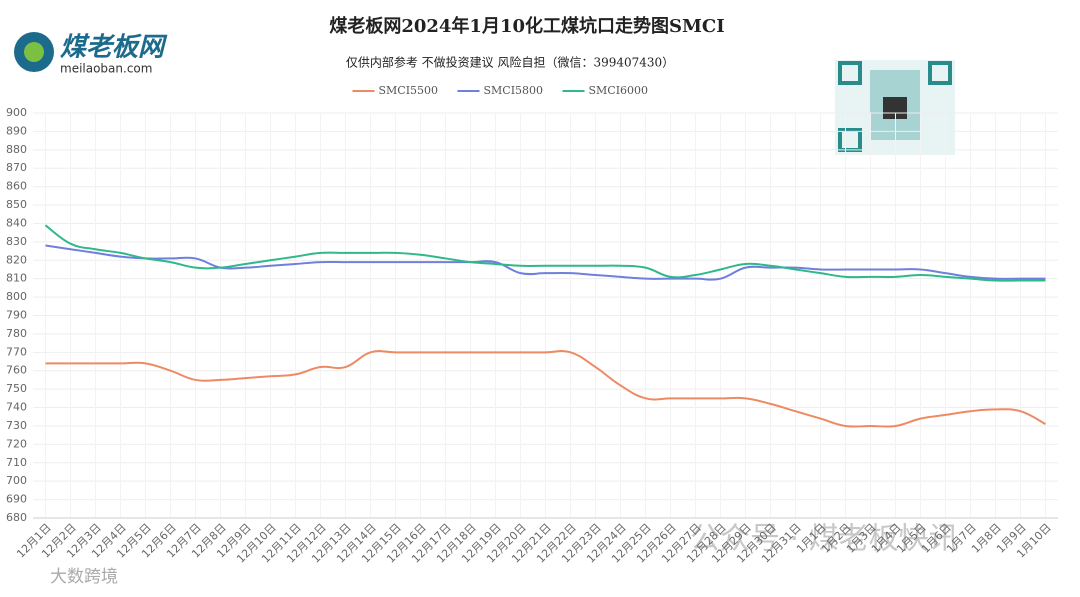 This screenshot has height=597, width=1080. What do you see at coordinates (526, 26) in the screenshot?
I see `chart-title: 煤老板网2024年1月10化工煤坑口走势图SMCI` at bounding box center [526, 26].